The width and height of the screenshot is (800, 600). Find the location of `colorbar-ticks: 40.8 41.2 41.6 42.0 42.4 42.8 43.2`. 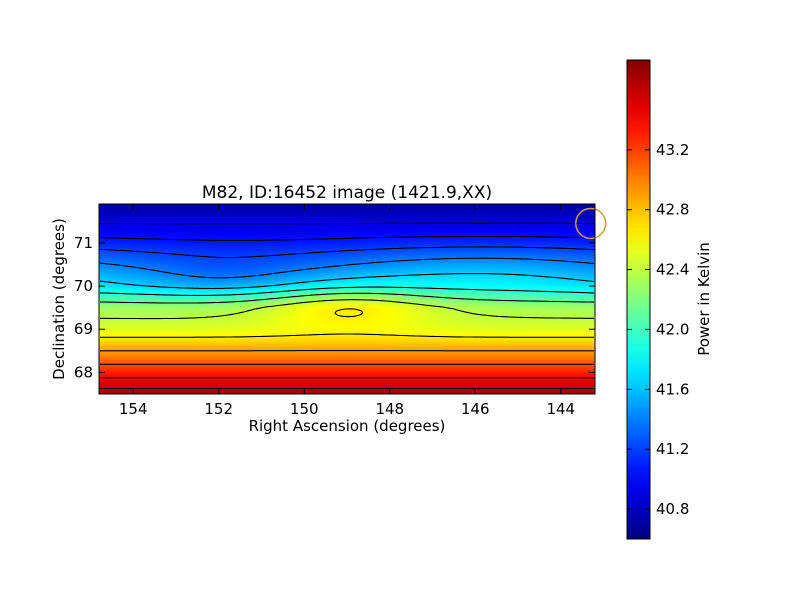

colorbar-ticks: 40.8 41.2 41.6 42.0 42.4 42.8 43.2 is located at coordinates (658, 329).